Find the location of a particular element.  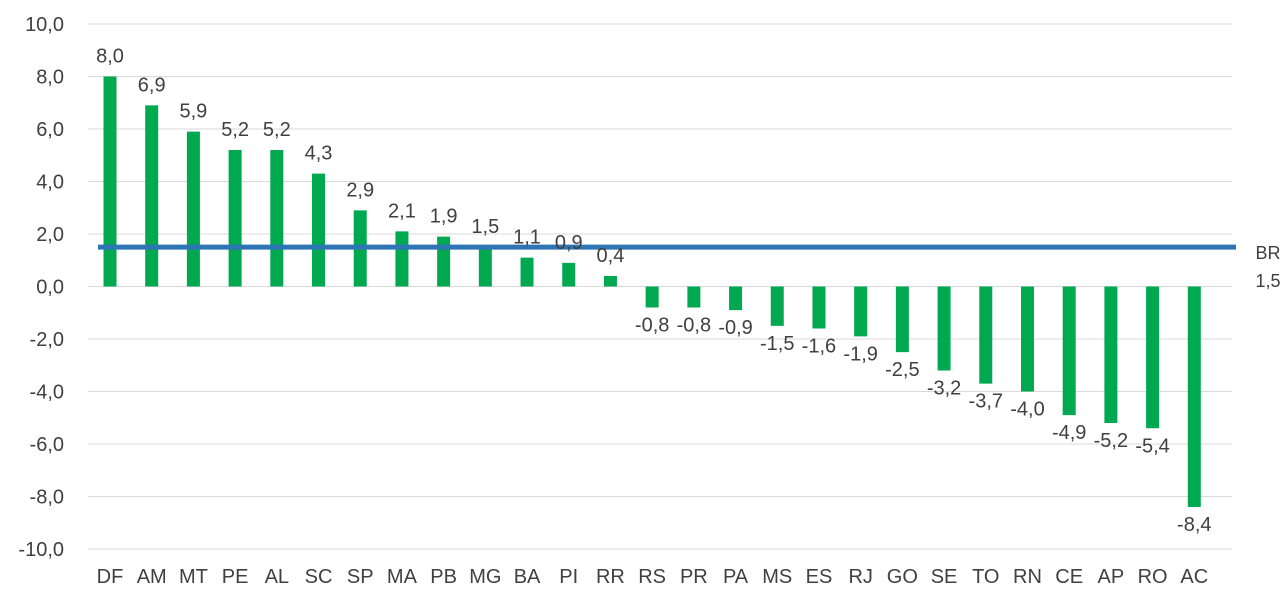

data-label: -4,9 is located at coordinates (1069, 433).